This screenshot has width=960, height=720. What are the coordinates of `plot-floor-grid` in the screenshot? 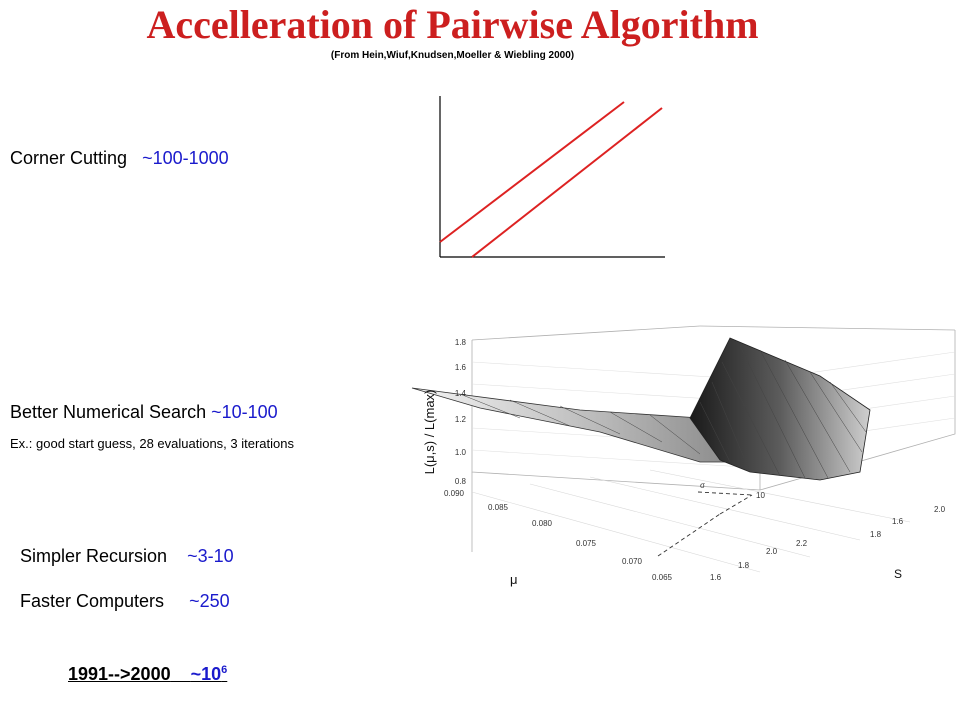 It's located at (691, 521).